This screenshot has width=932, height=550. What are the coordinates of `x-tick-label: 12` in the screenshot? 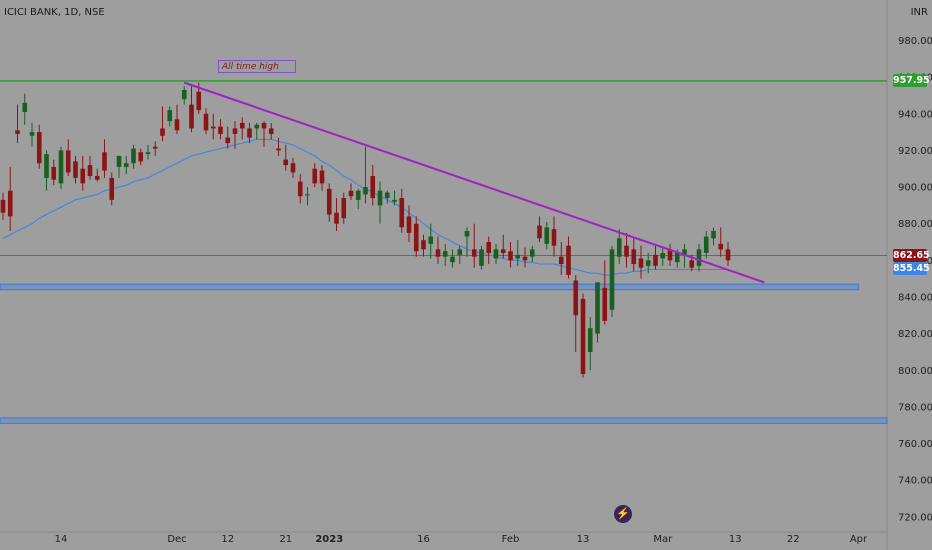 It's located at (227, 539).